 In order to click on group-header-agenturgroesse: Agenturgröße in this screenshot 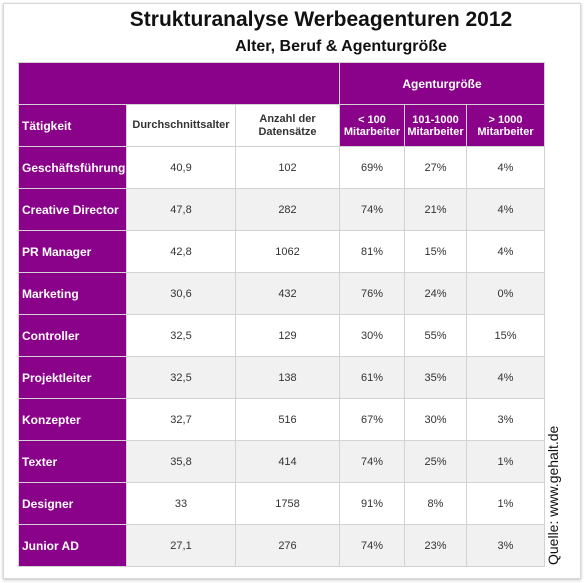, I will do `click(442, 83)`.